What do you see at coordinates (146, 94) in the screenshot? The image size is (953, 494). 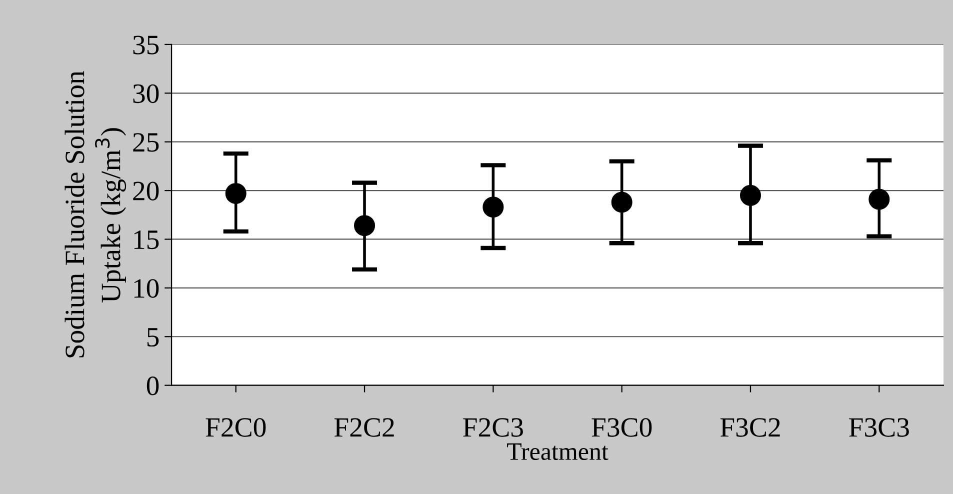 I see `y-tick-label: 30` at bounding box center [146, 94].